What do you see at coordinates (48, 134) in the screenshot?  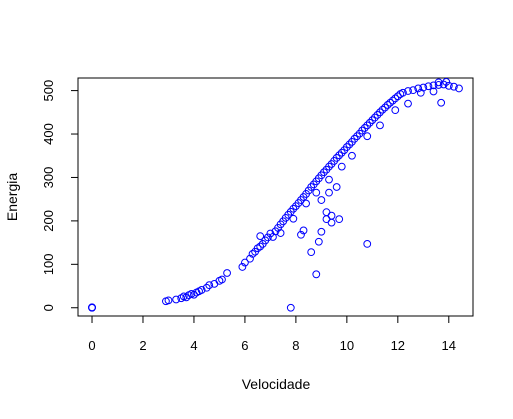 I see `y-tick-label: 400` at bounding box center [48, 134].